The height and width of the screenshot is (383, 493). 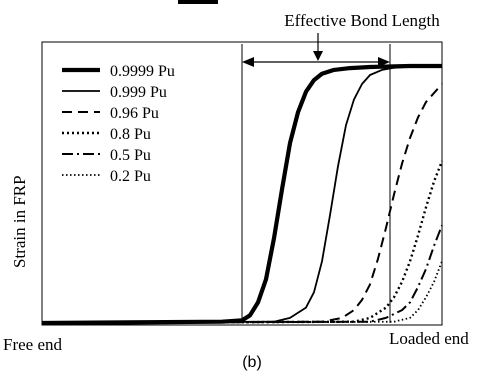 What do you see at coordinates (130, 176) in the screenshot?
I see `legend-label-0-2-pu: 0.2 Pu` at bounding box center [130, 176].